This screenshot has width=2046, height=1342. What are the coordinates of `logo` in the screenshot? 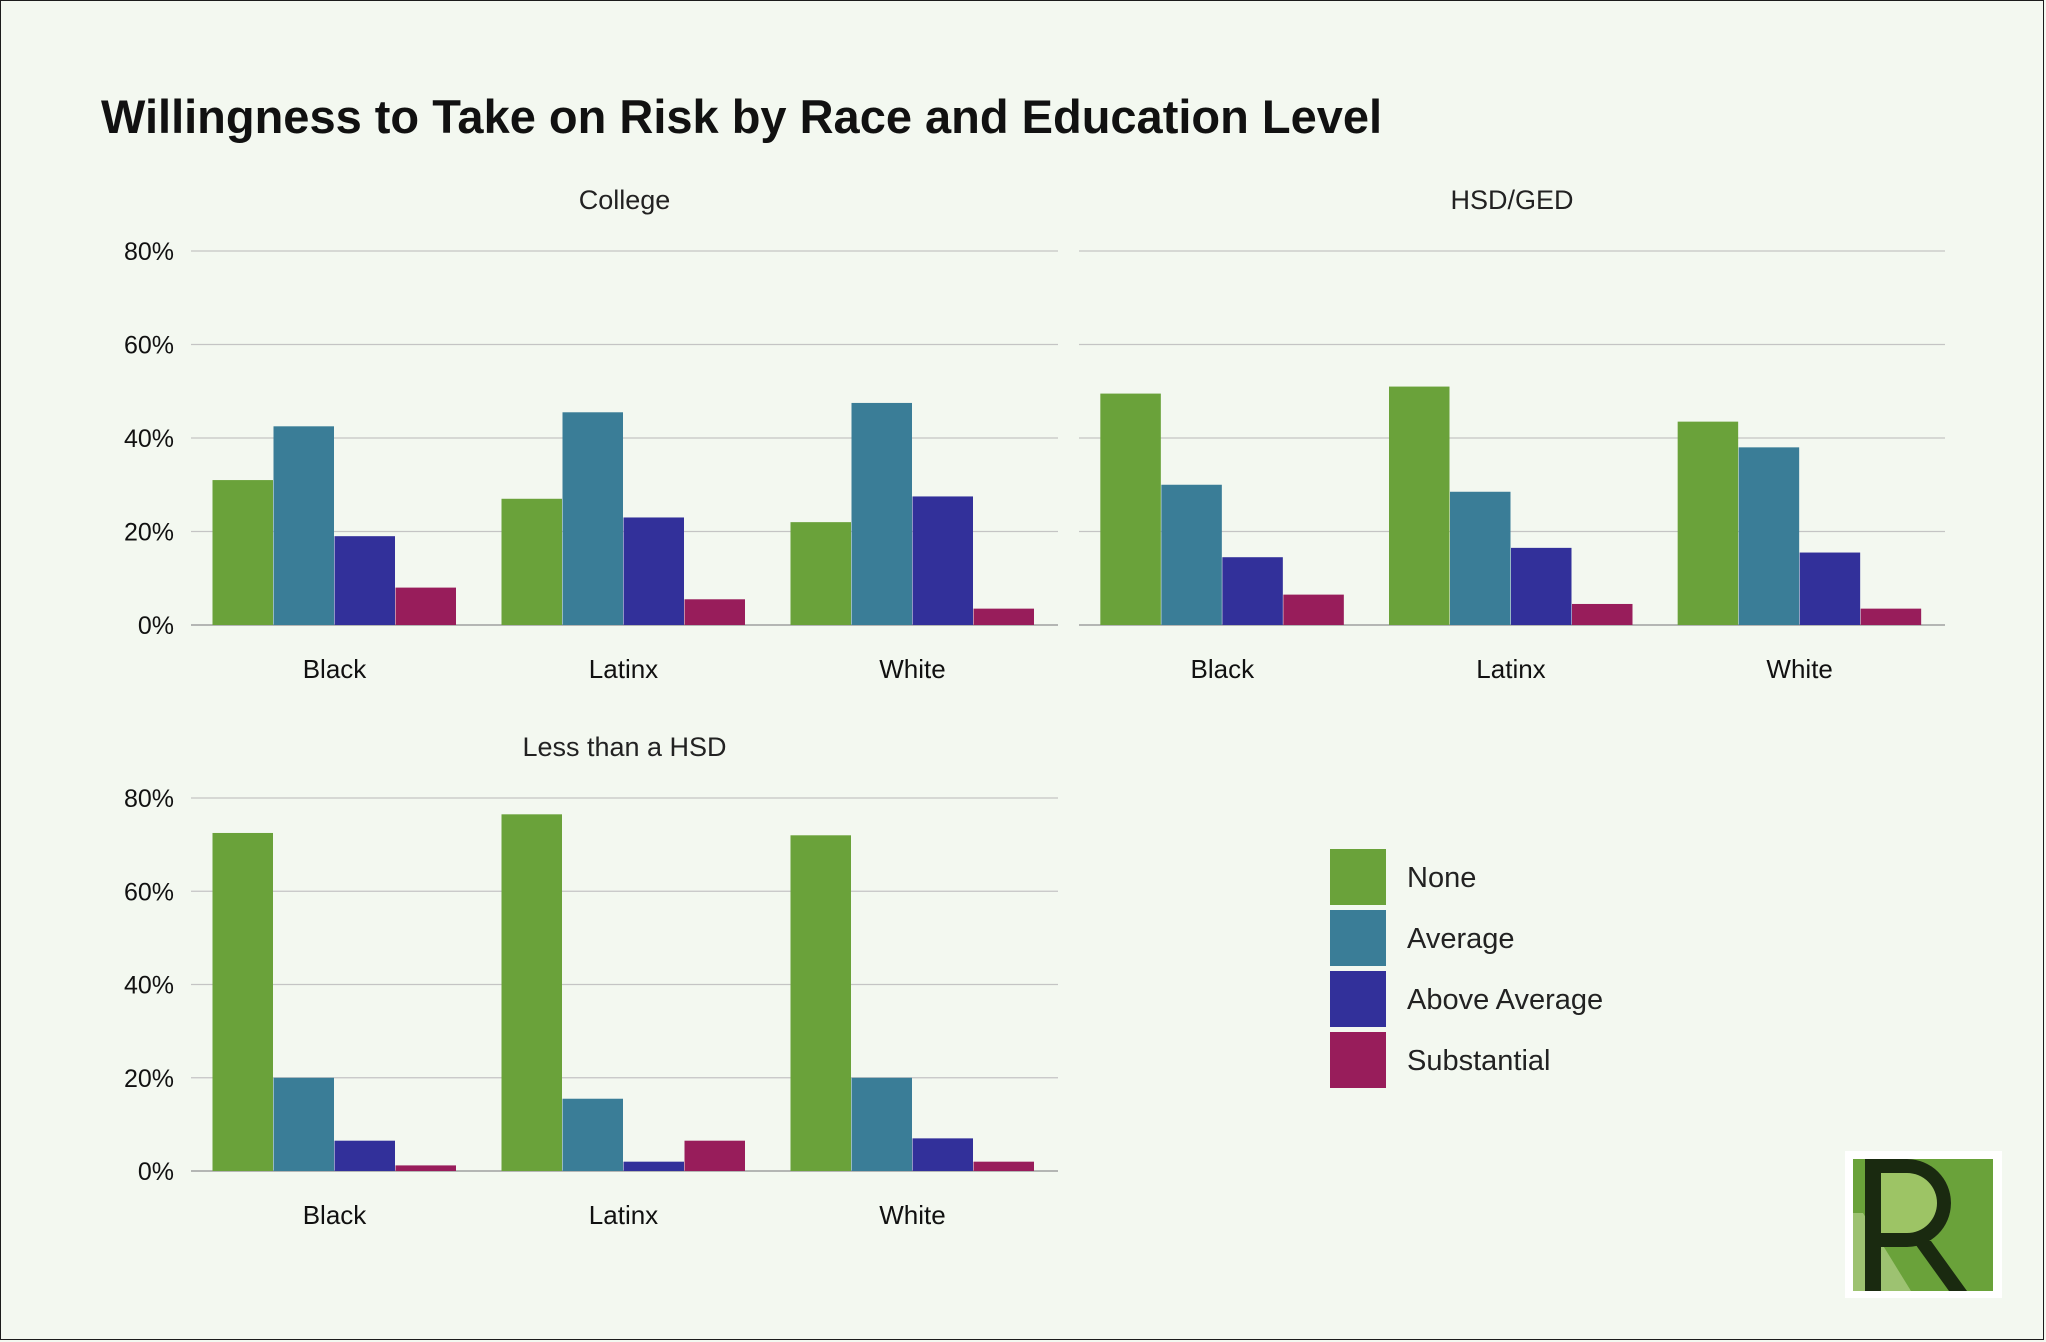 It's located at (1923, 1224).